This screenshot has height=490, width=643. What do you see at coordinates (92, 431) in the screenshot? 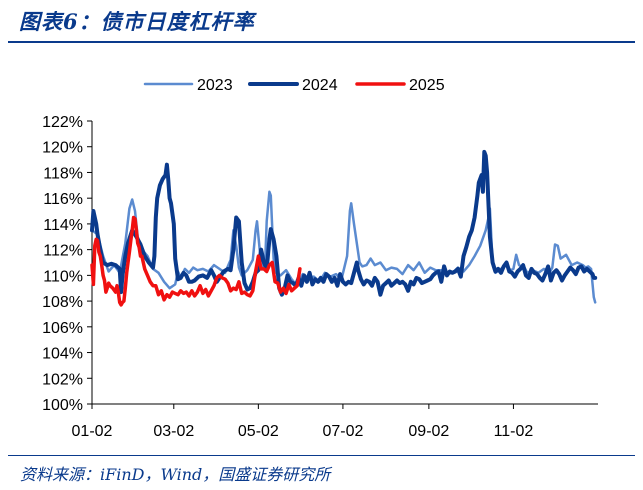
I see `x-tick-label: 01-02` at bounding box center [92, 431].